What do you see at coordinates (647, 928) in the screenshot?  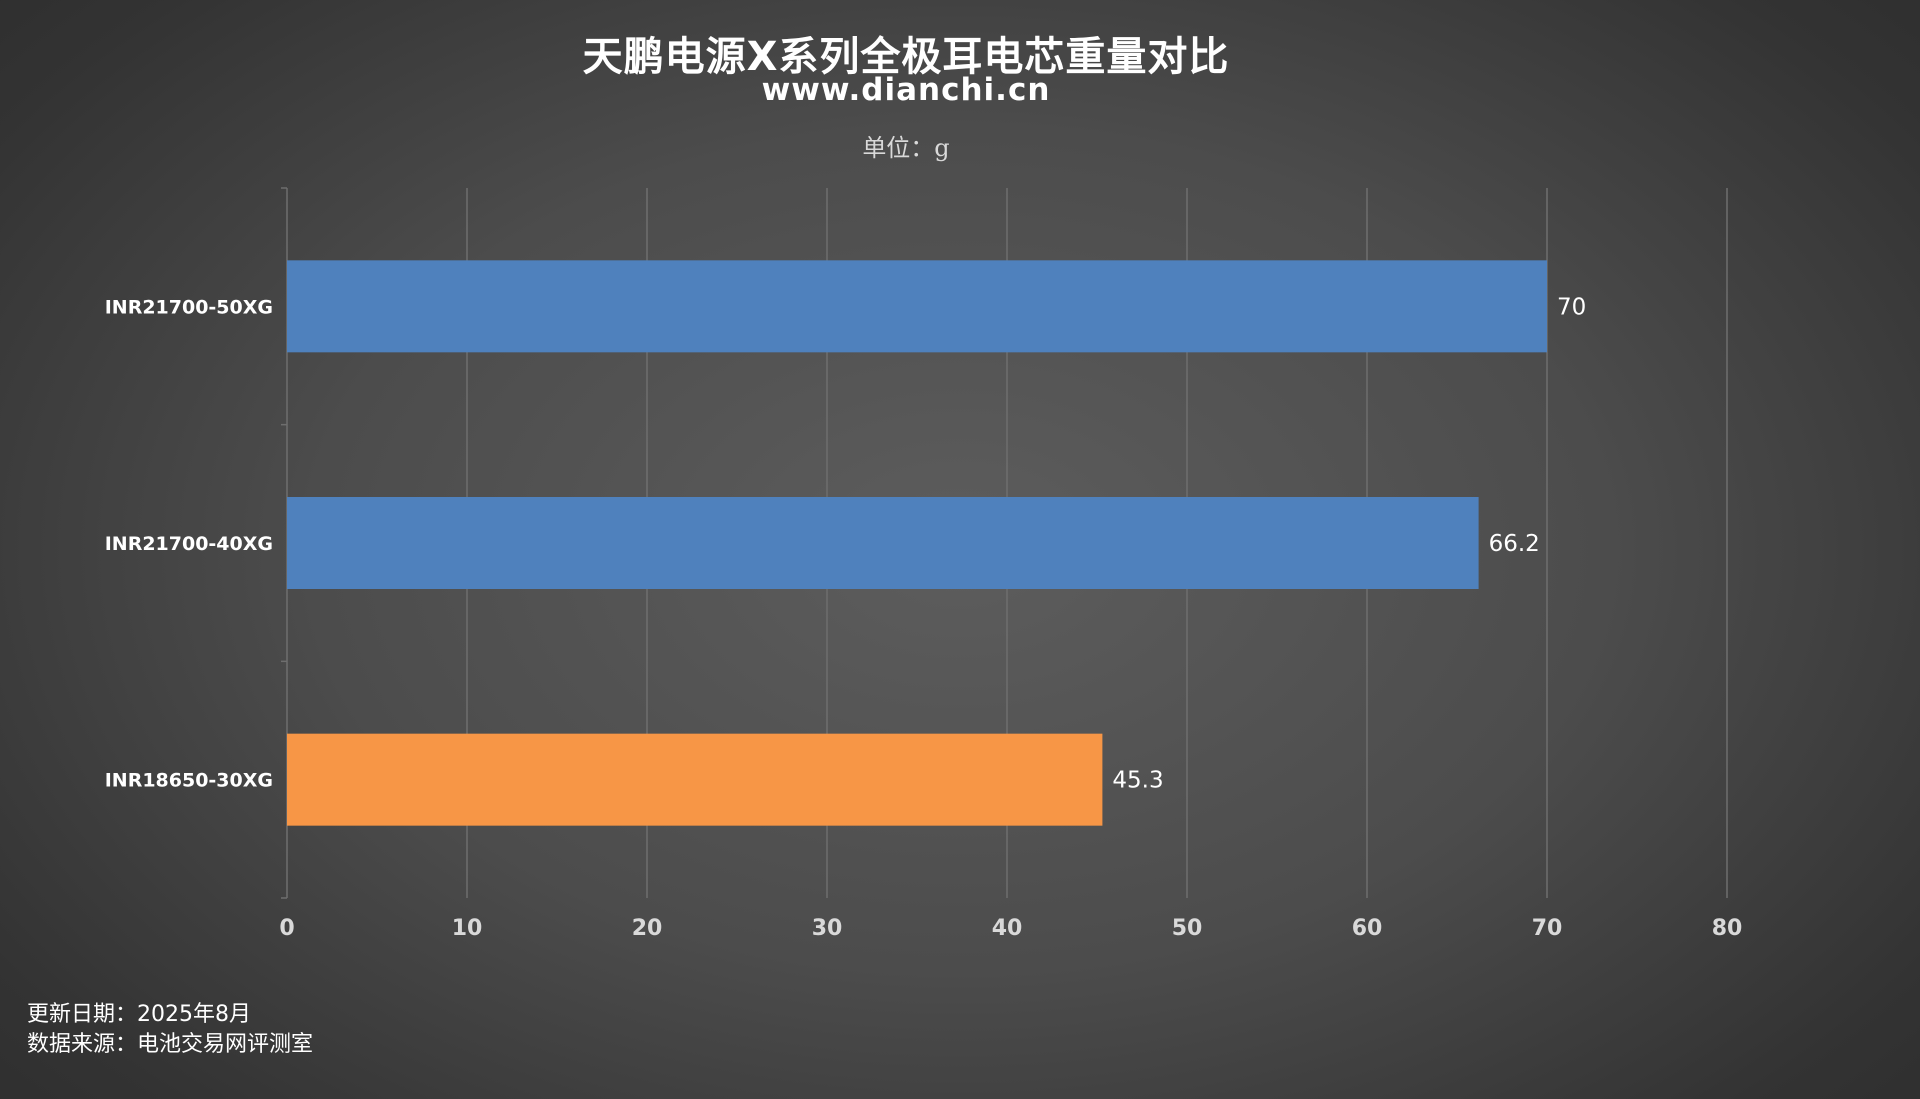 I see `x-tick-label: 20` at bounding box center [647, 928].